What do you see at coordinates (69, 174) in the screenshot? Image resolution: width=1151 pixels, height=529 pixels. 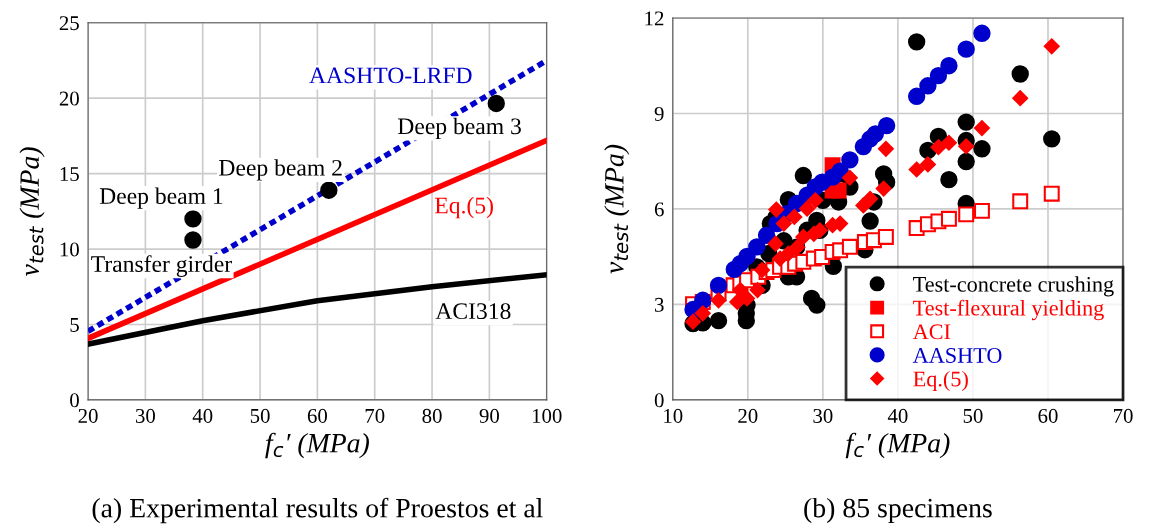 I see `y-tick-label: 15` at bounding box center [69, 174].